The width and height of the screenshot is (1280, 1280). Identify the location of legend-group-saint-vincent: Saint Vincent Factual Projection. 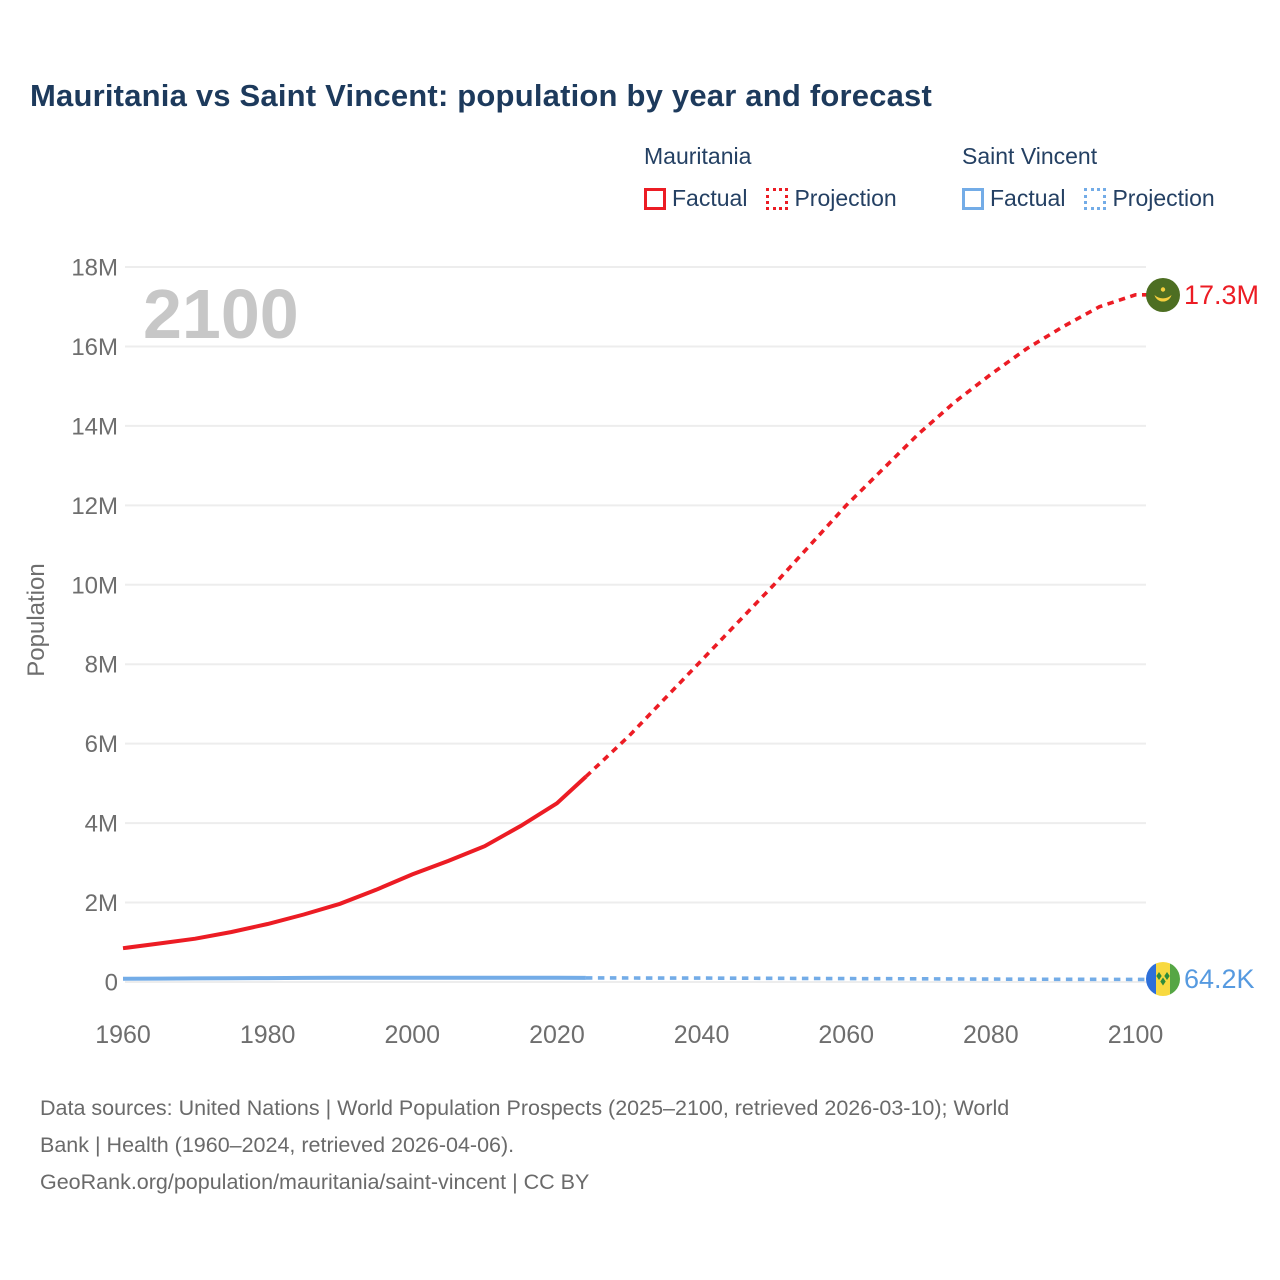
(1088, 177).